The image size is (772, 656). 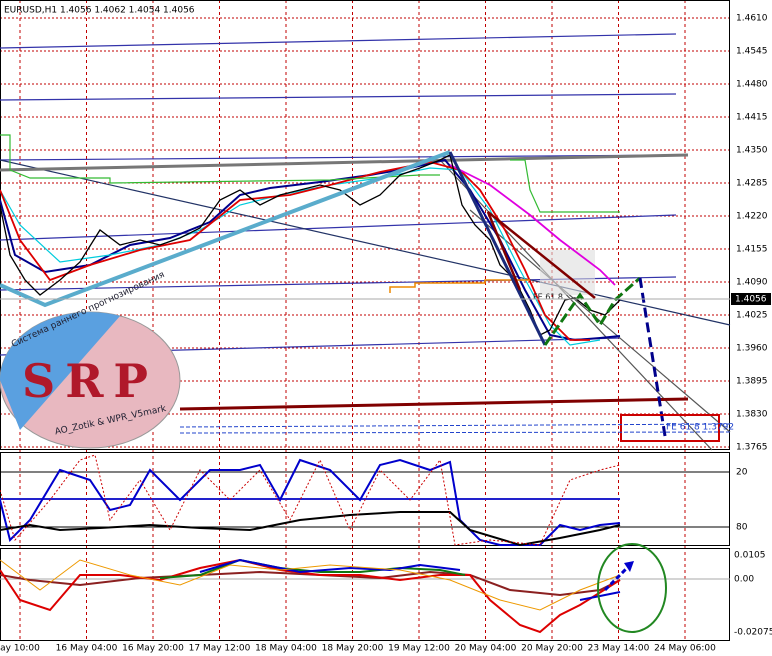 I want to click on indicator2-label: 0.00, so click(x=744, y=580).